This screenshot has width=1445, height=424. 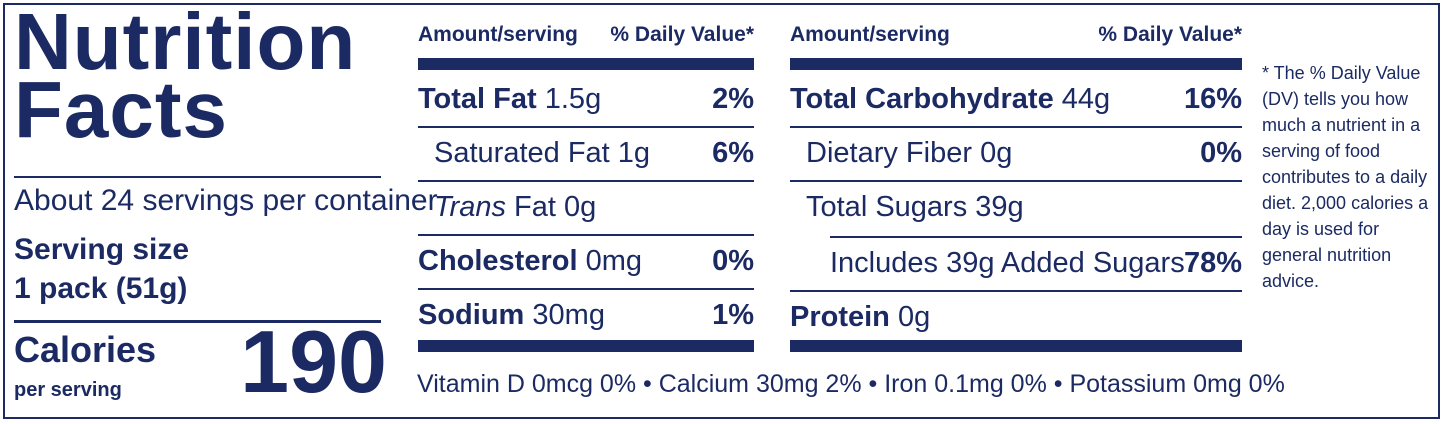 What do you see at coordinates (1016, 155) in the screenshot?
I see `nutrient-row: Dietary Fiber 0g 0%` at bounding box center [1016, 155].